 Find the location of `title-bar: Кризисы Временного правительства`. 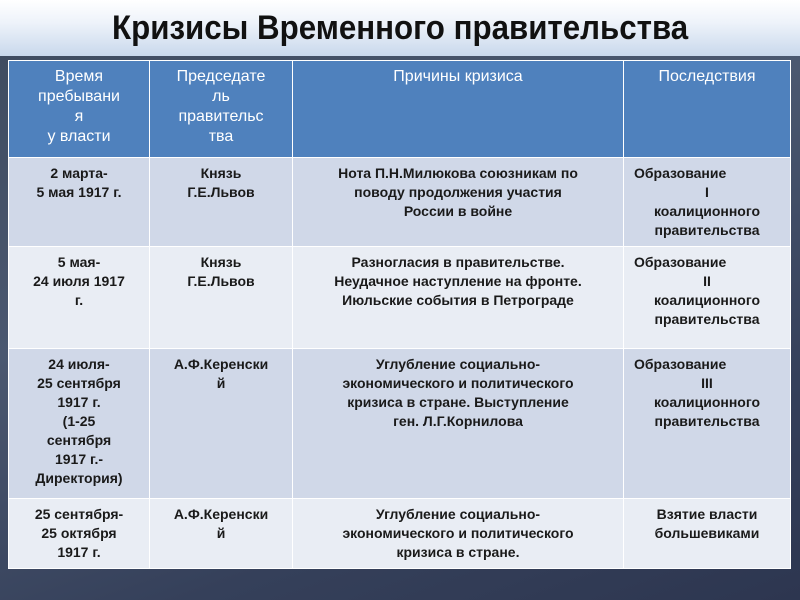

title-bar: Кризисы Временного правительства is located at coordinates (400, 28).